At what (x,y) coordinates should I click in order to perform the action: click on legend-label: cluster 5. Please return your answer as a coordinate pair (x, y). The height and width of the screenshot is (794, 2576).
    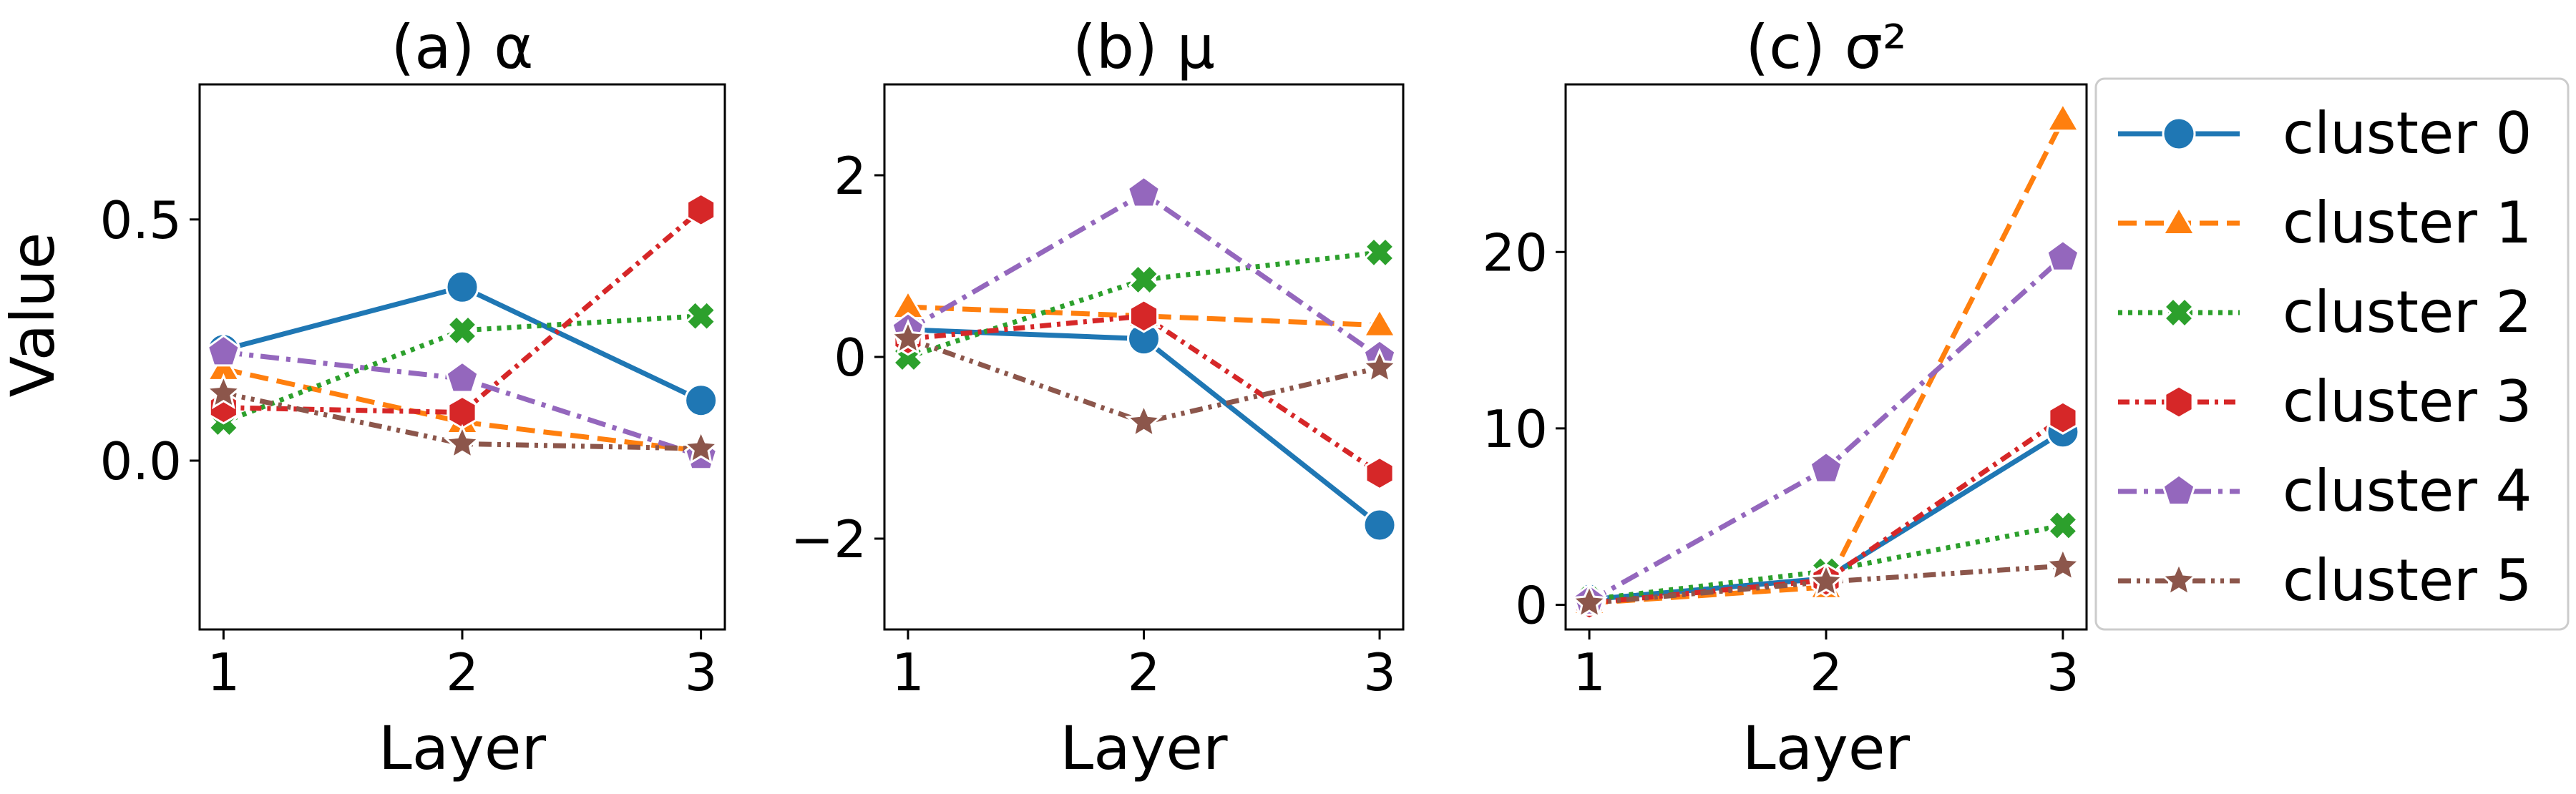
    Looking at the image, I should click on (2407, 580).